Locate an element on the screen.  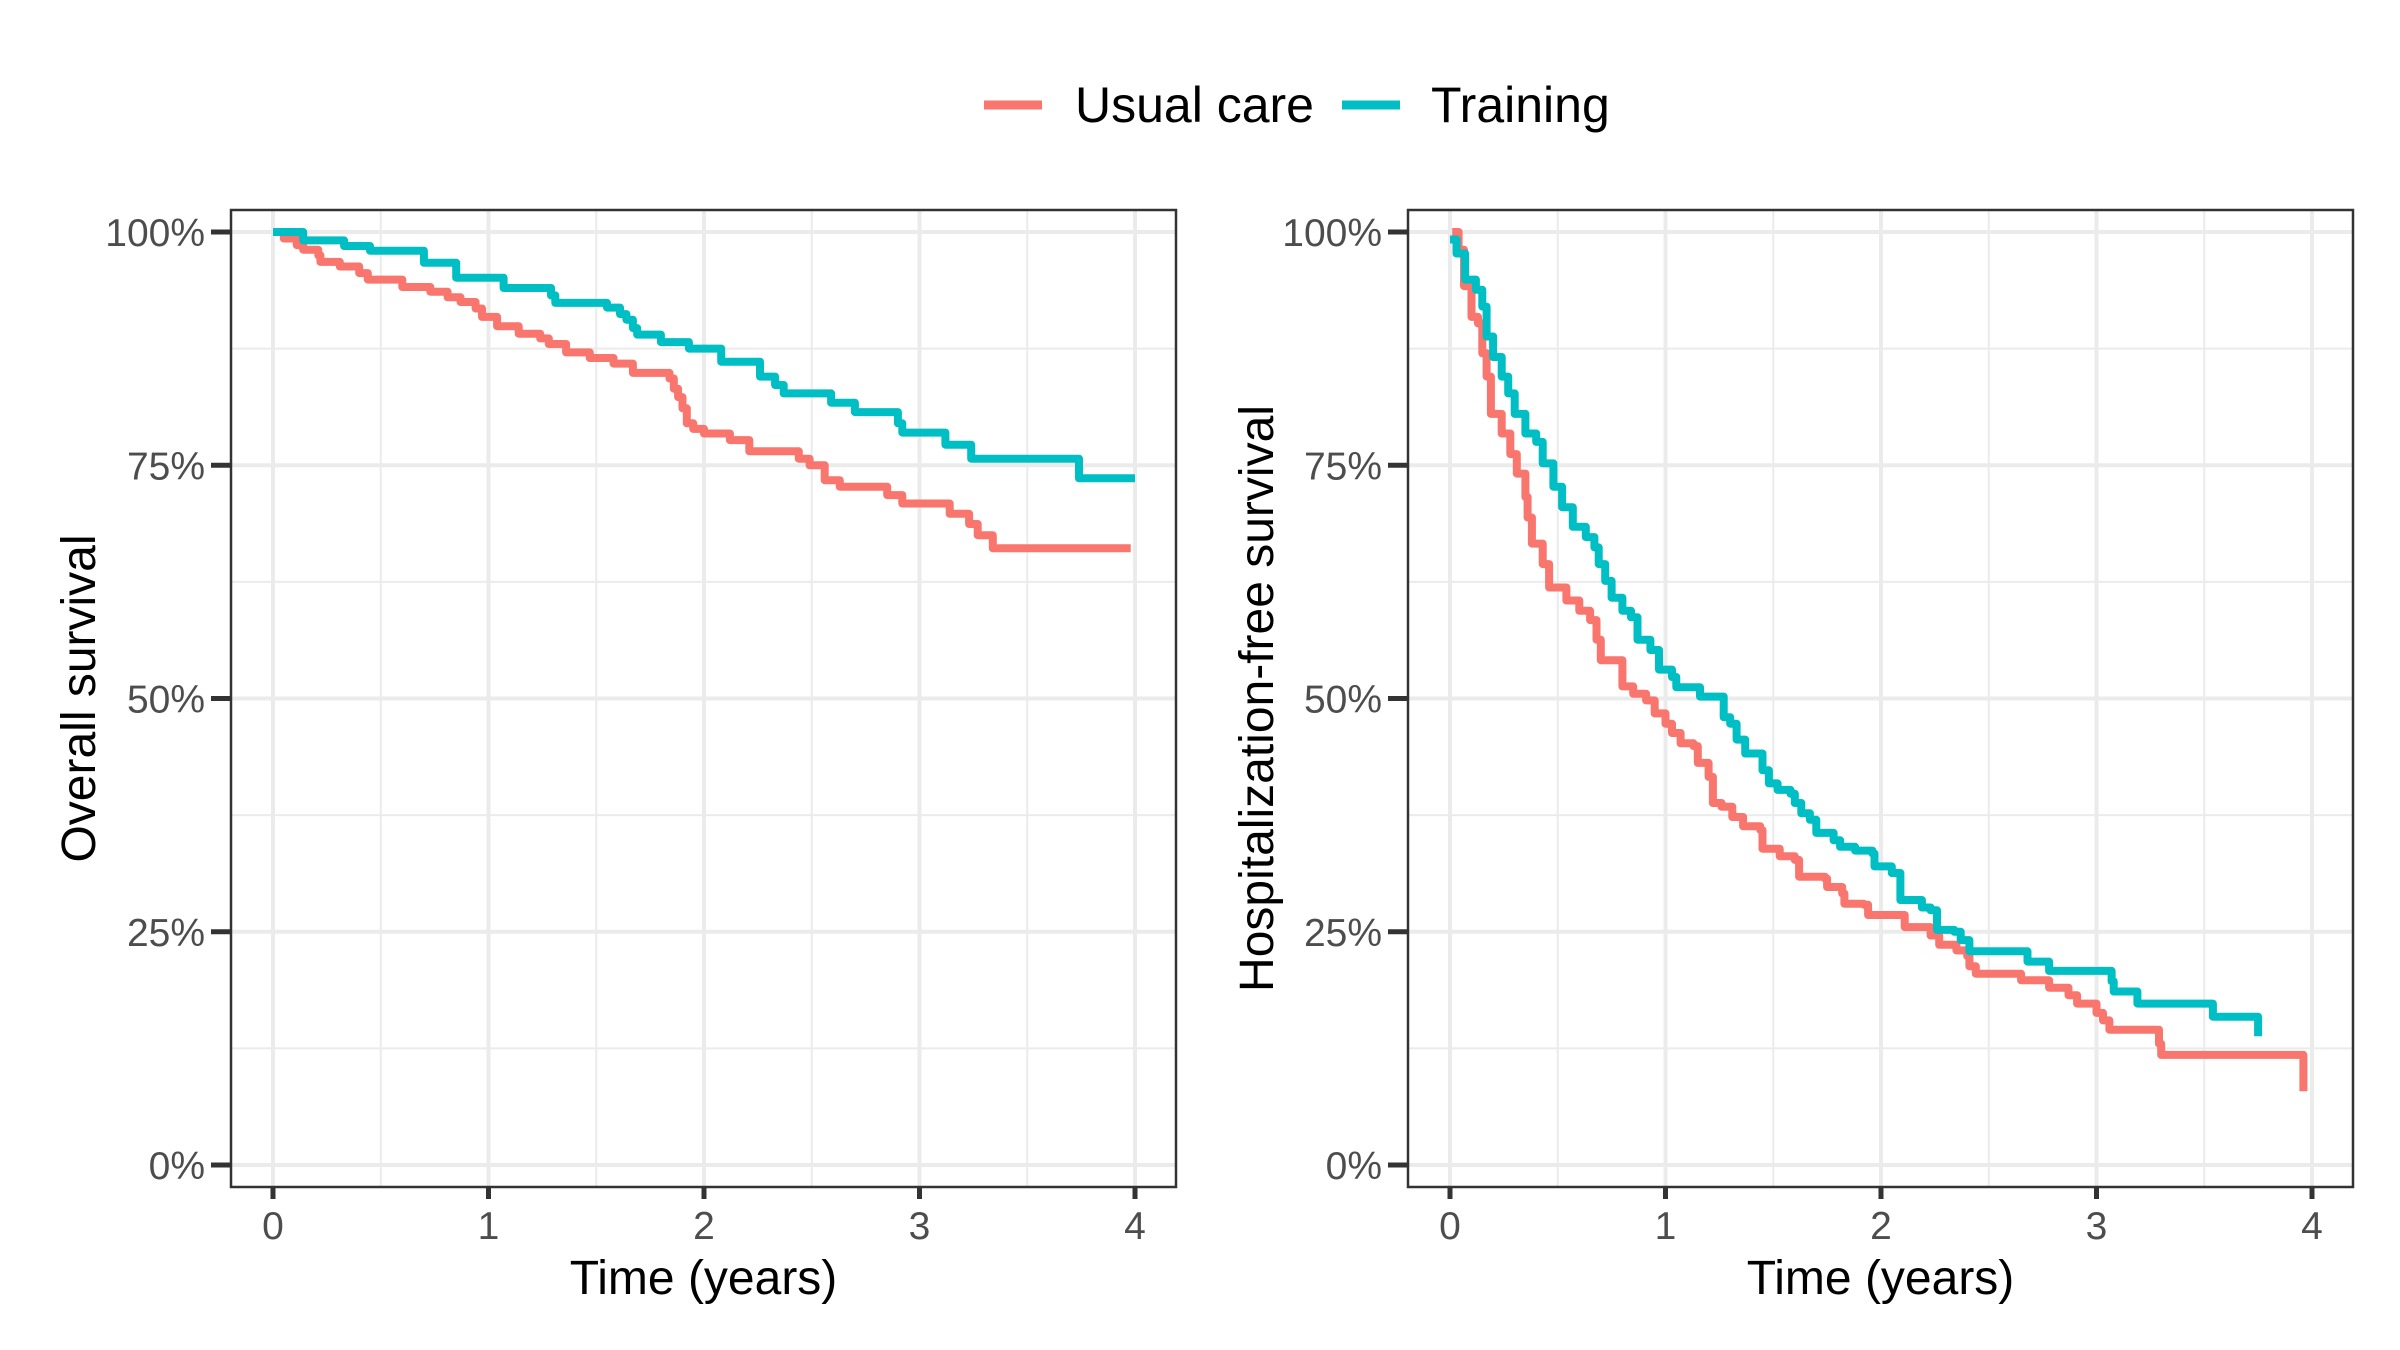
series-line-usual-care is located at coordinates (702, 390).